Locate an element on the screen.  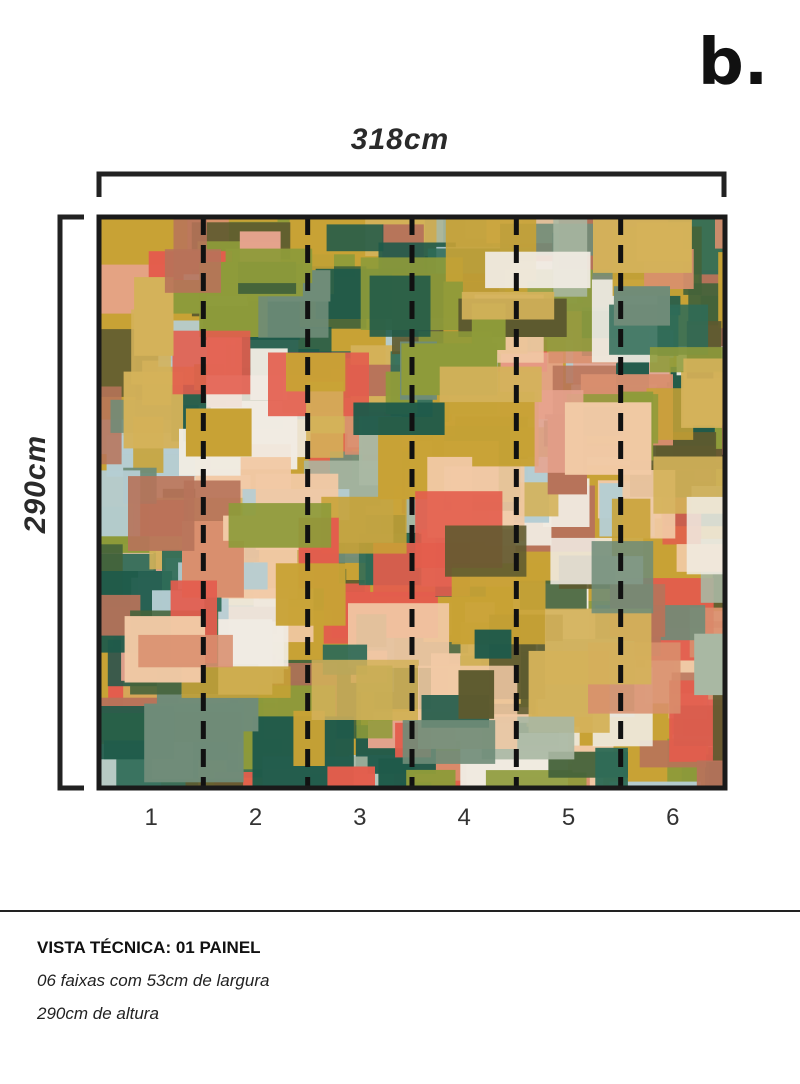
logo: b. is located at coordinates (733, 63).